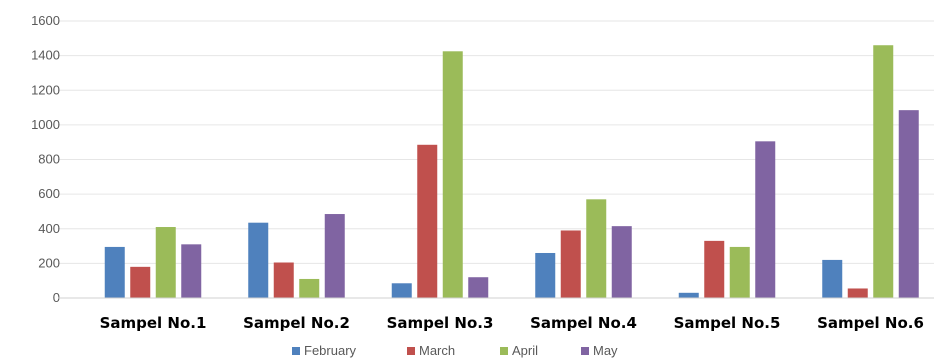  What do you see at coordinates (870, 323) in the screenshot?
I see `x-category-label: Sampel No.6` at bounding box center [870, 323].